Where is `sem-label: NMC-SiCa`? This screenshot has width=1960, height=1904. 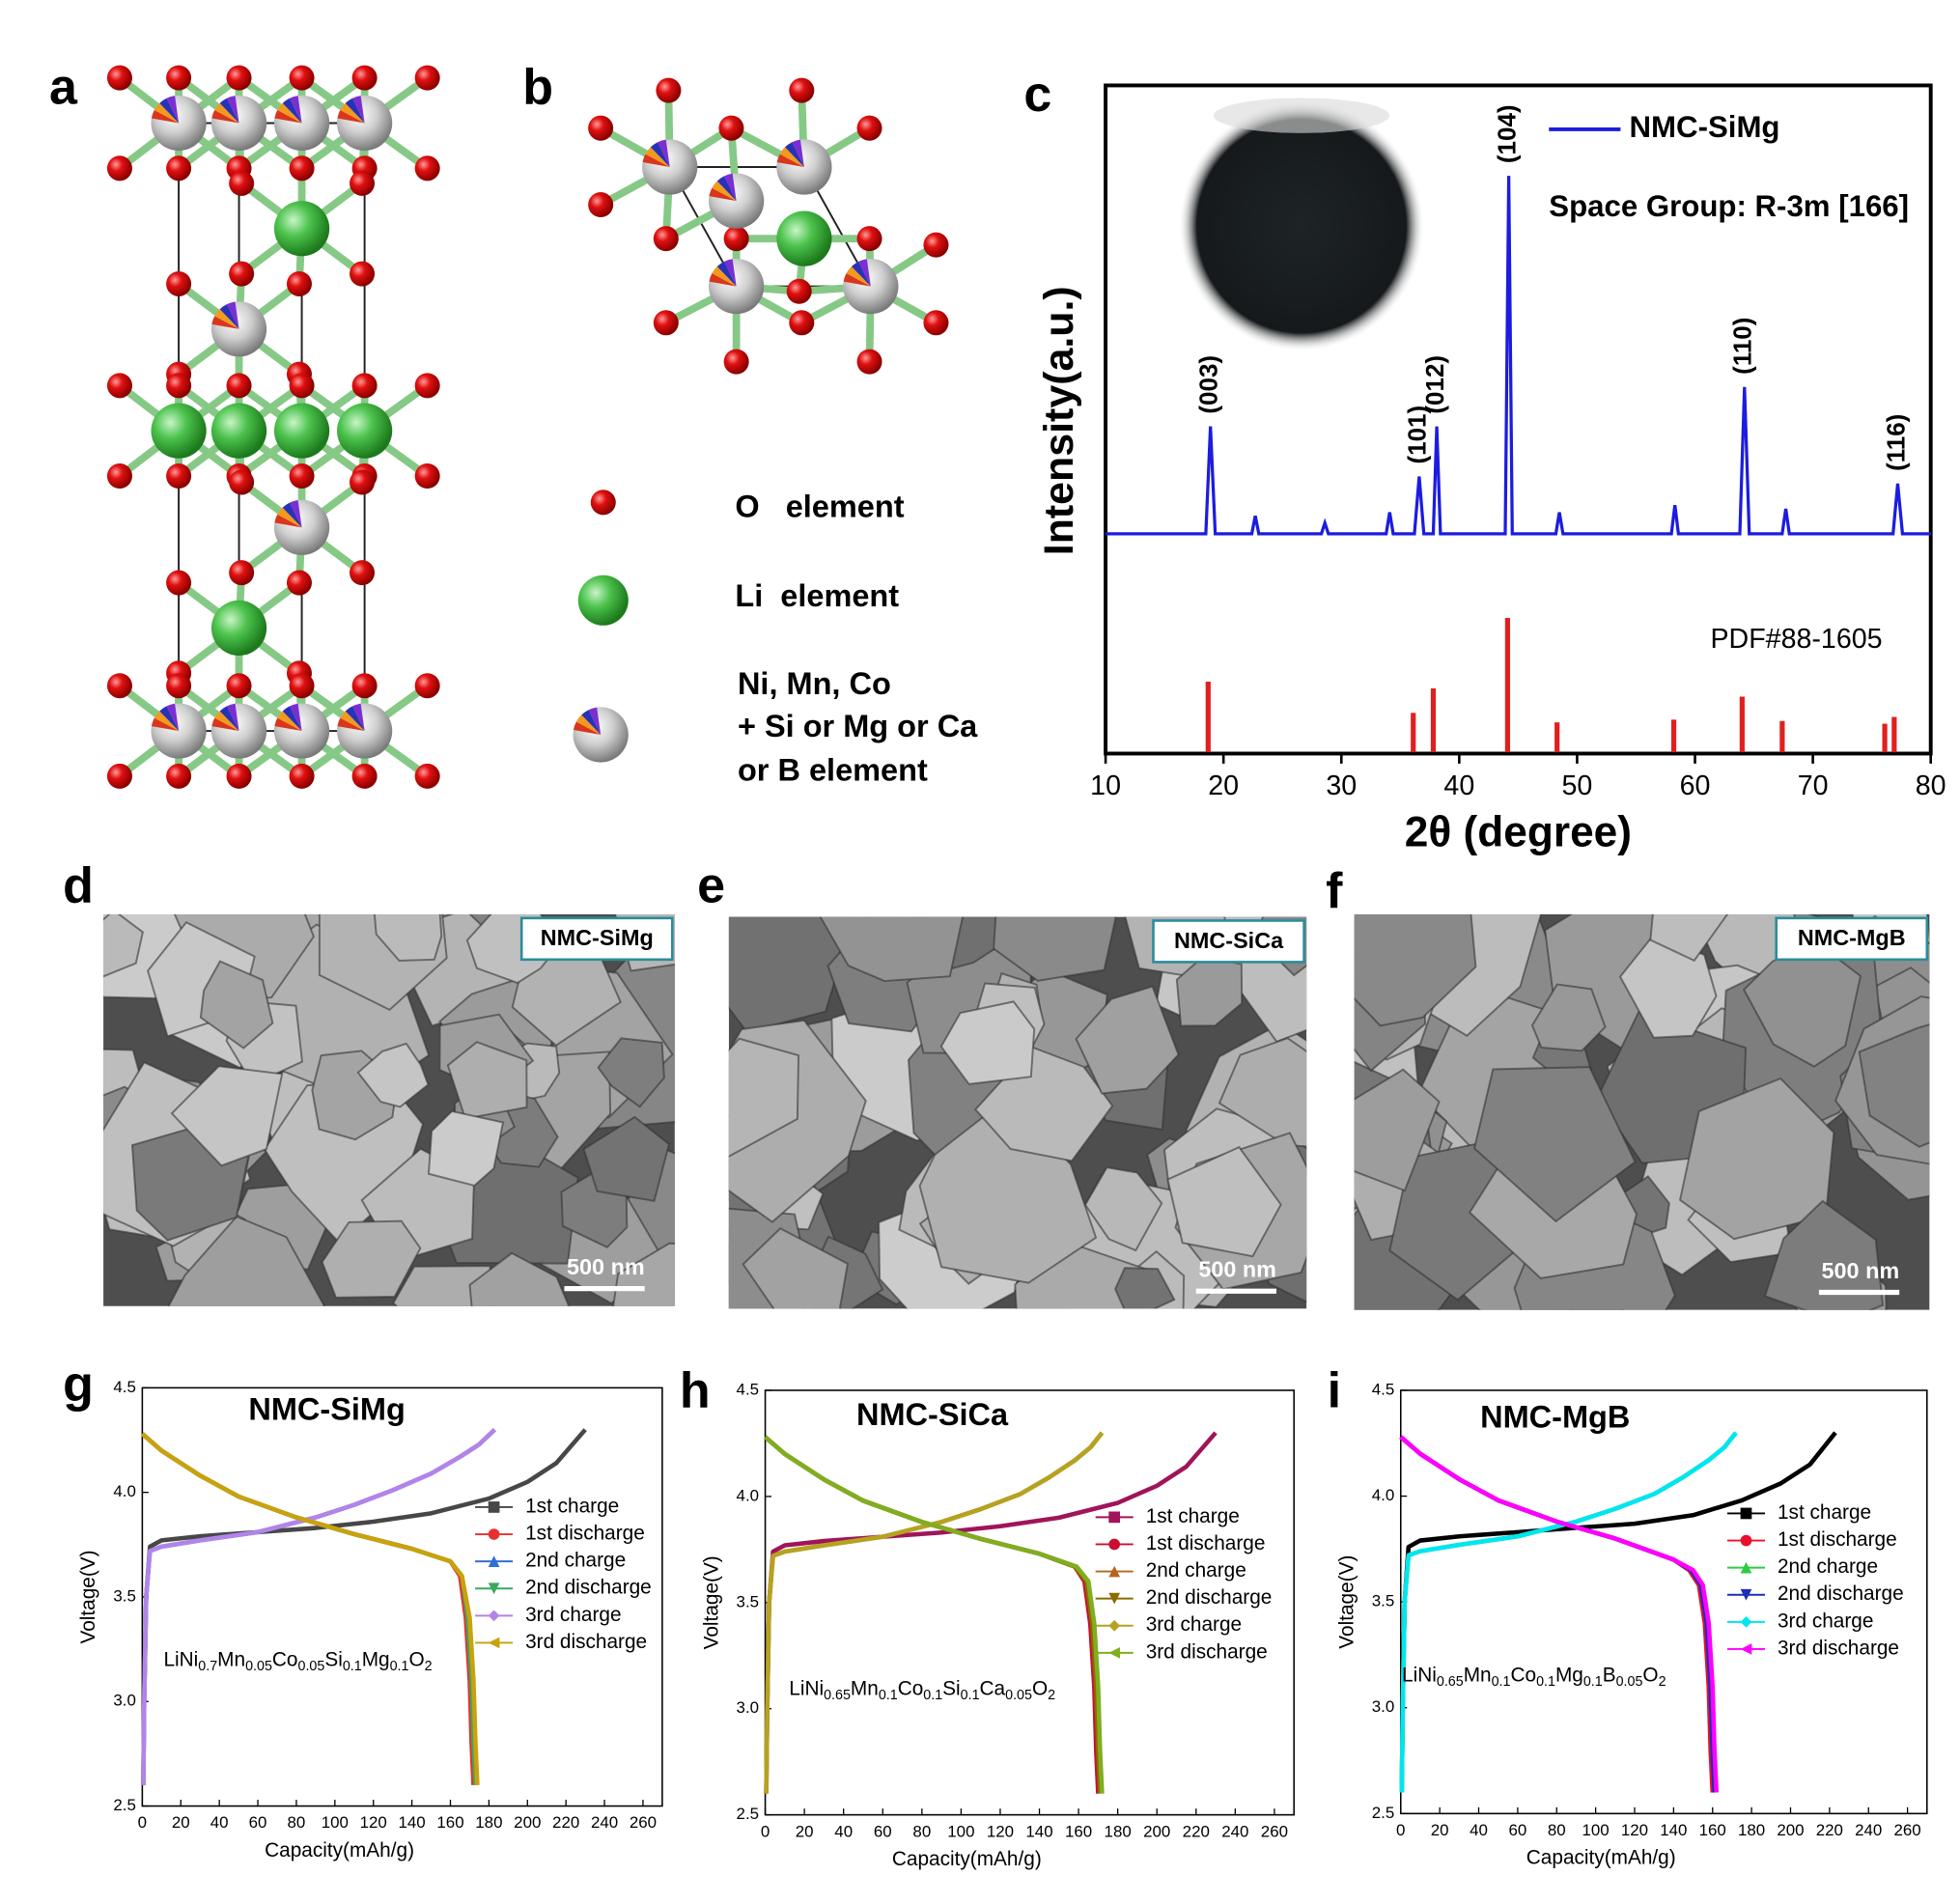 sem-label: NMC-SiCa is located at coordinates (1229, 941).